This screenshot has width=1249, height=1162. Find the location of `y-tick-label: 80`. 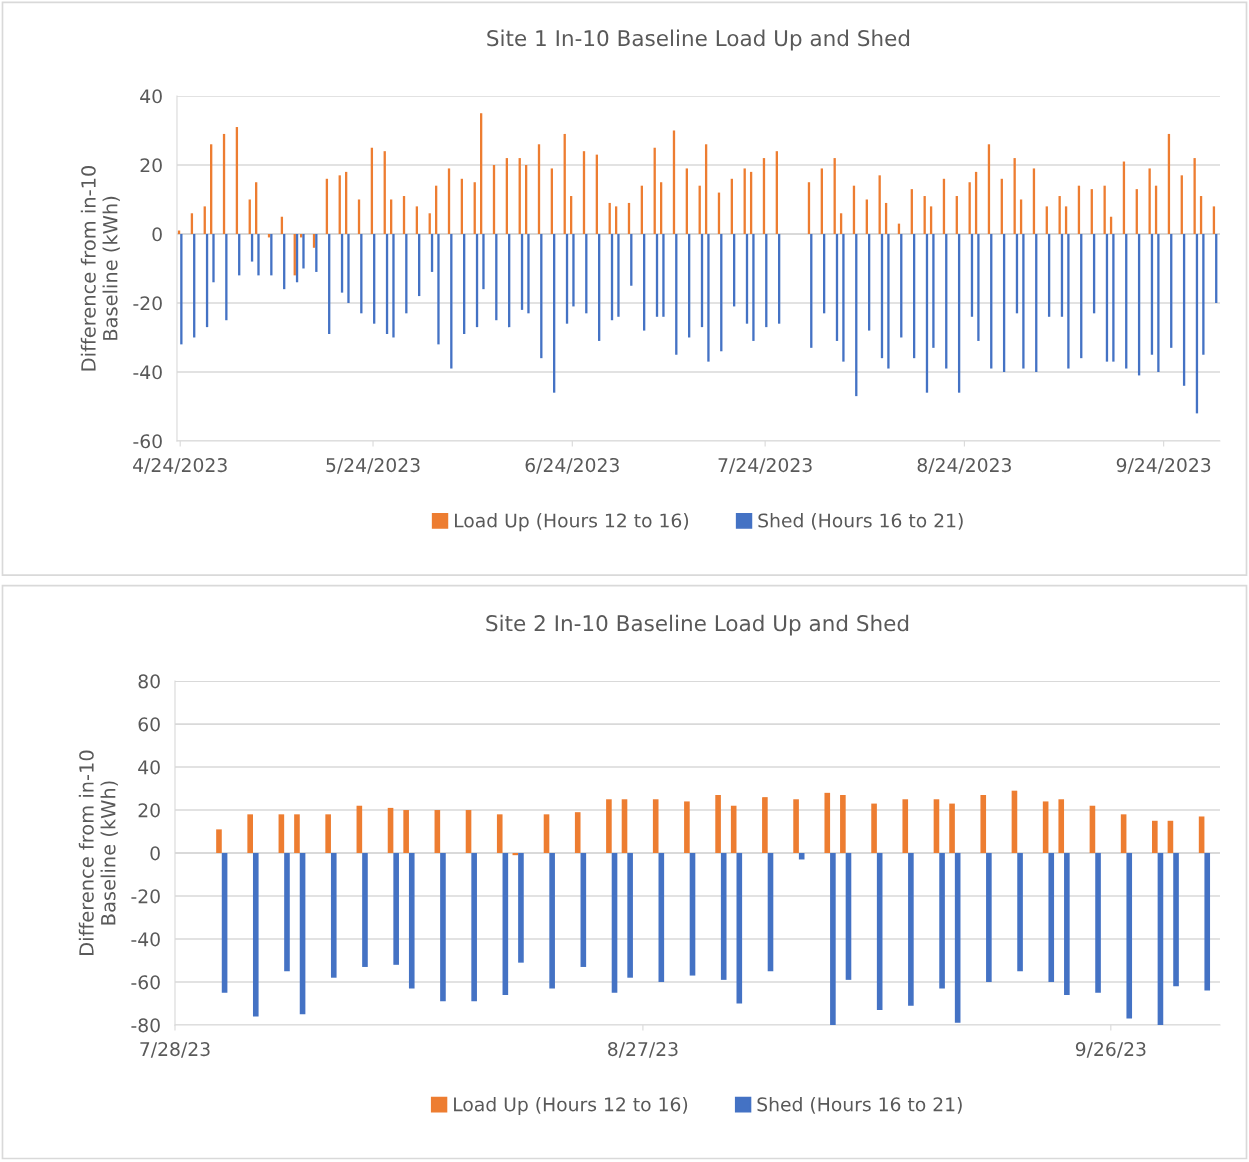

y-tick-label: 80 is located at coordinates (149, 681).